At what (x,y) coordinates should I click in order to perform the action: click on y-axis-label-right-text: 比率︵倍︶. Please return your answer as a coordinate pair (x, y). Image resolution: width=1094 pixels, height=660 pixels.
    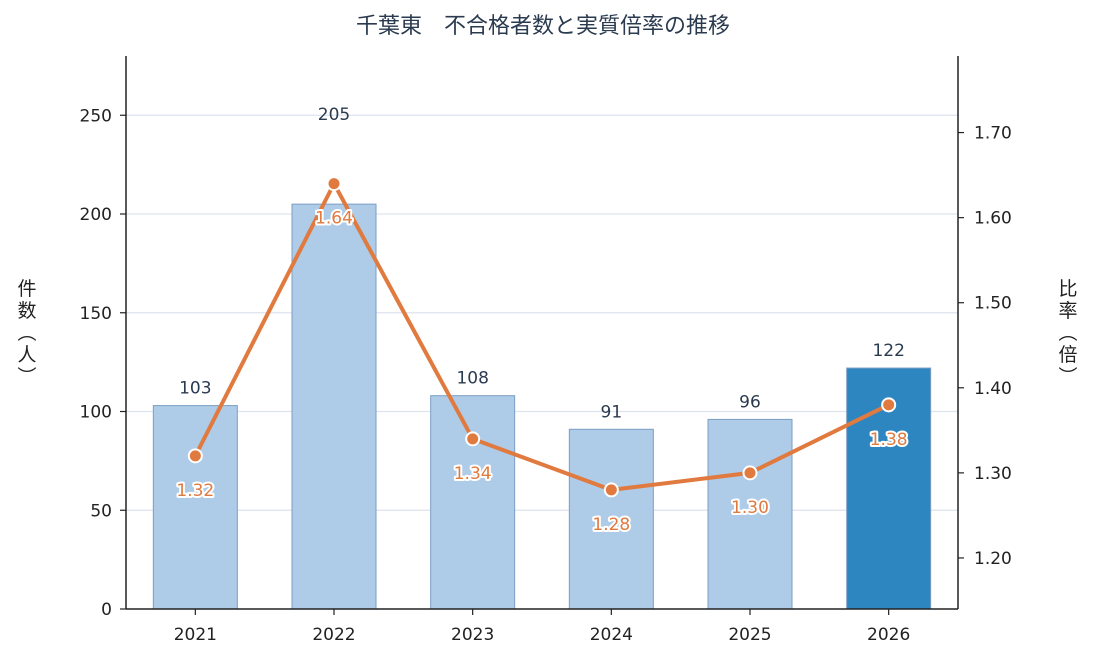
    Looking at the image, I should click on (1067, 333).